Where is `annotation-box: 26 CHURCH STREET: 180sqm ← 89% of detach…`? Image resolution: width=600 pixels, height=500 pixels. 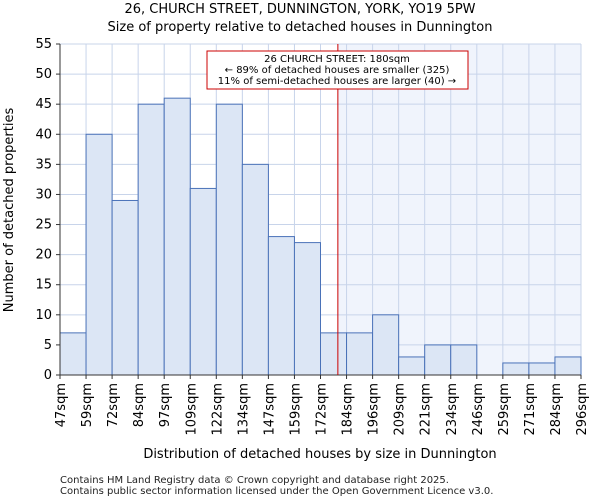
annotation-box: 26 CHURCH STREET: 180sqm ← 89% of detach… is located at coordinates (337, 70).